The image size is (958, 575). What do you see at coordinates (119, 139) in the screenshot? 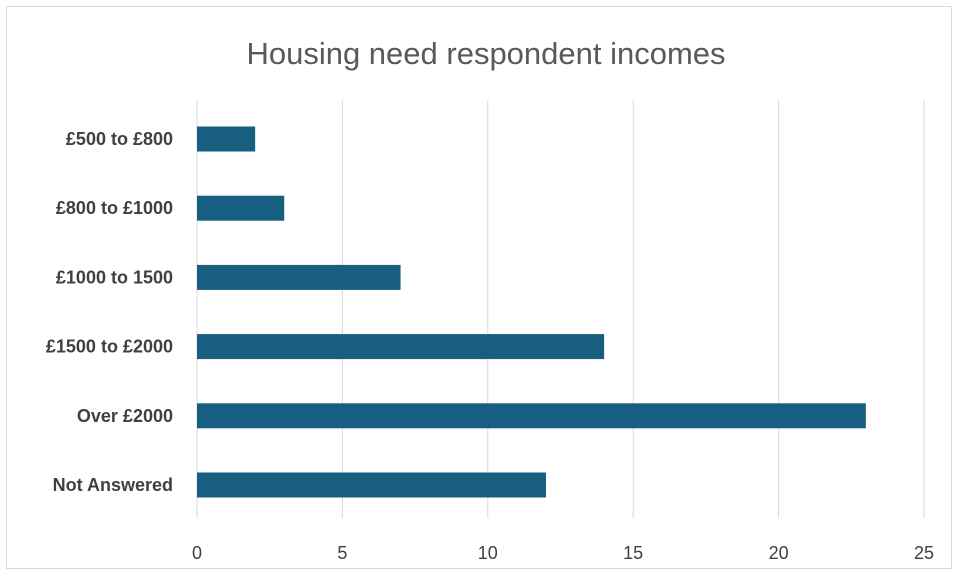
I see `category-label: £500 to £800` at bounding box center [119, 139].